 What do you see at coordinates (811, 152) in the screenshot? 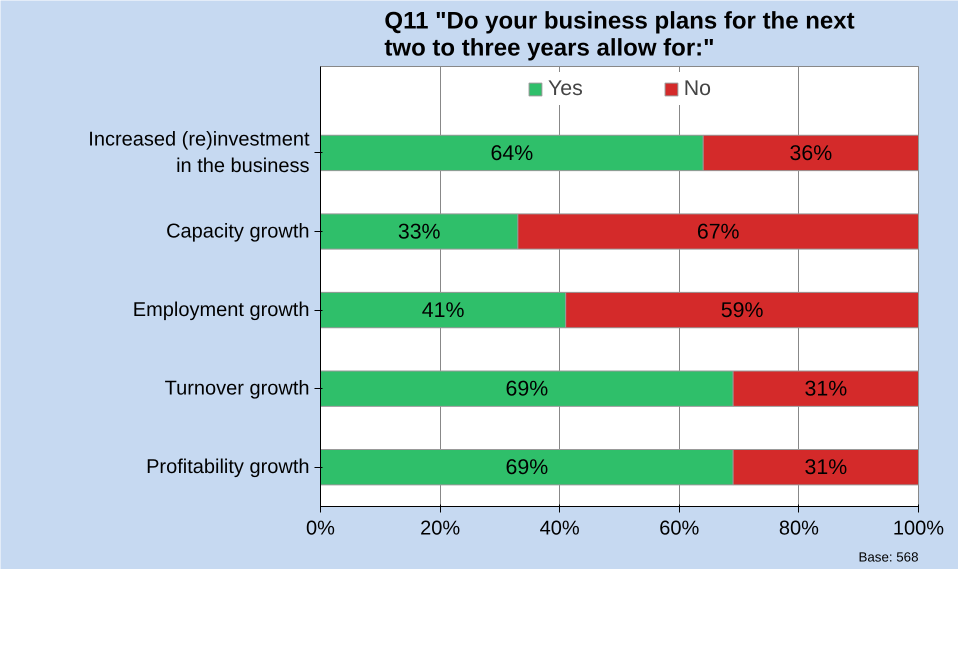
I see `data-label: 36%` at bounding box center [811, 152].